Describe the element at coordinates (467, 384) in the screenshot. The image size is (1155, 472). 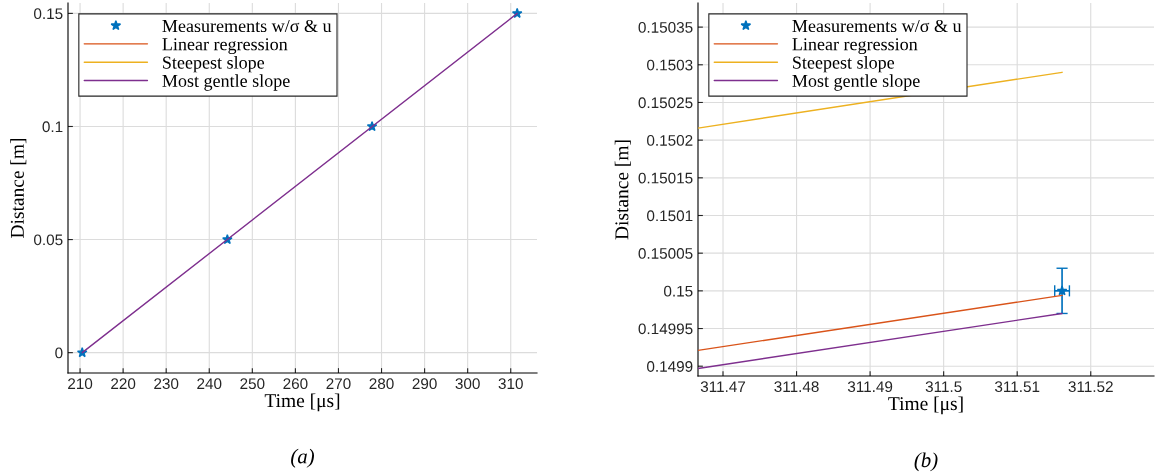
I see `x-tick-label: 300` at that location.